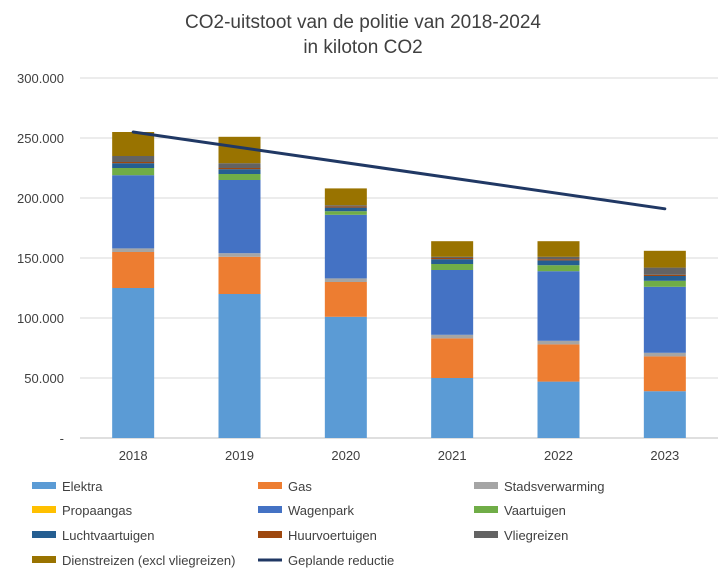 The width and height of the screenshot is (726, 576). I want to click on legend-label: Vaartuigen, so click(535, 510).